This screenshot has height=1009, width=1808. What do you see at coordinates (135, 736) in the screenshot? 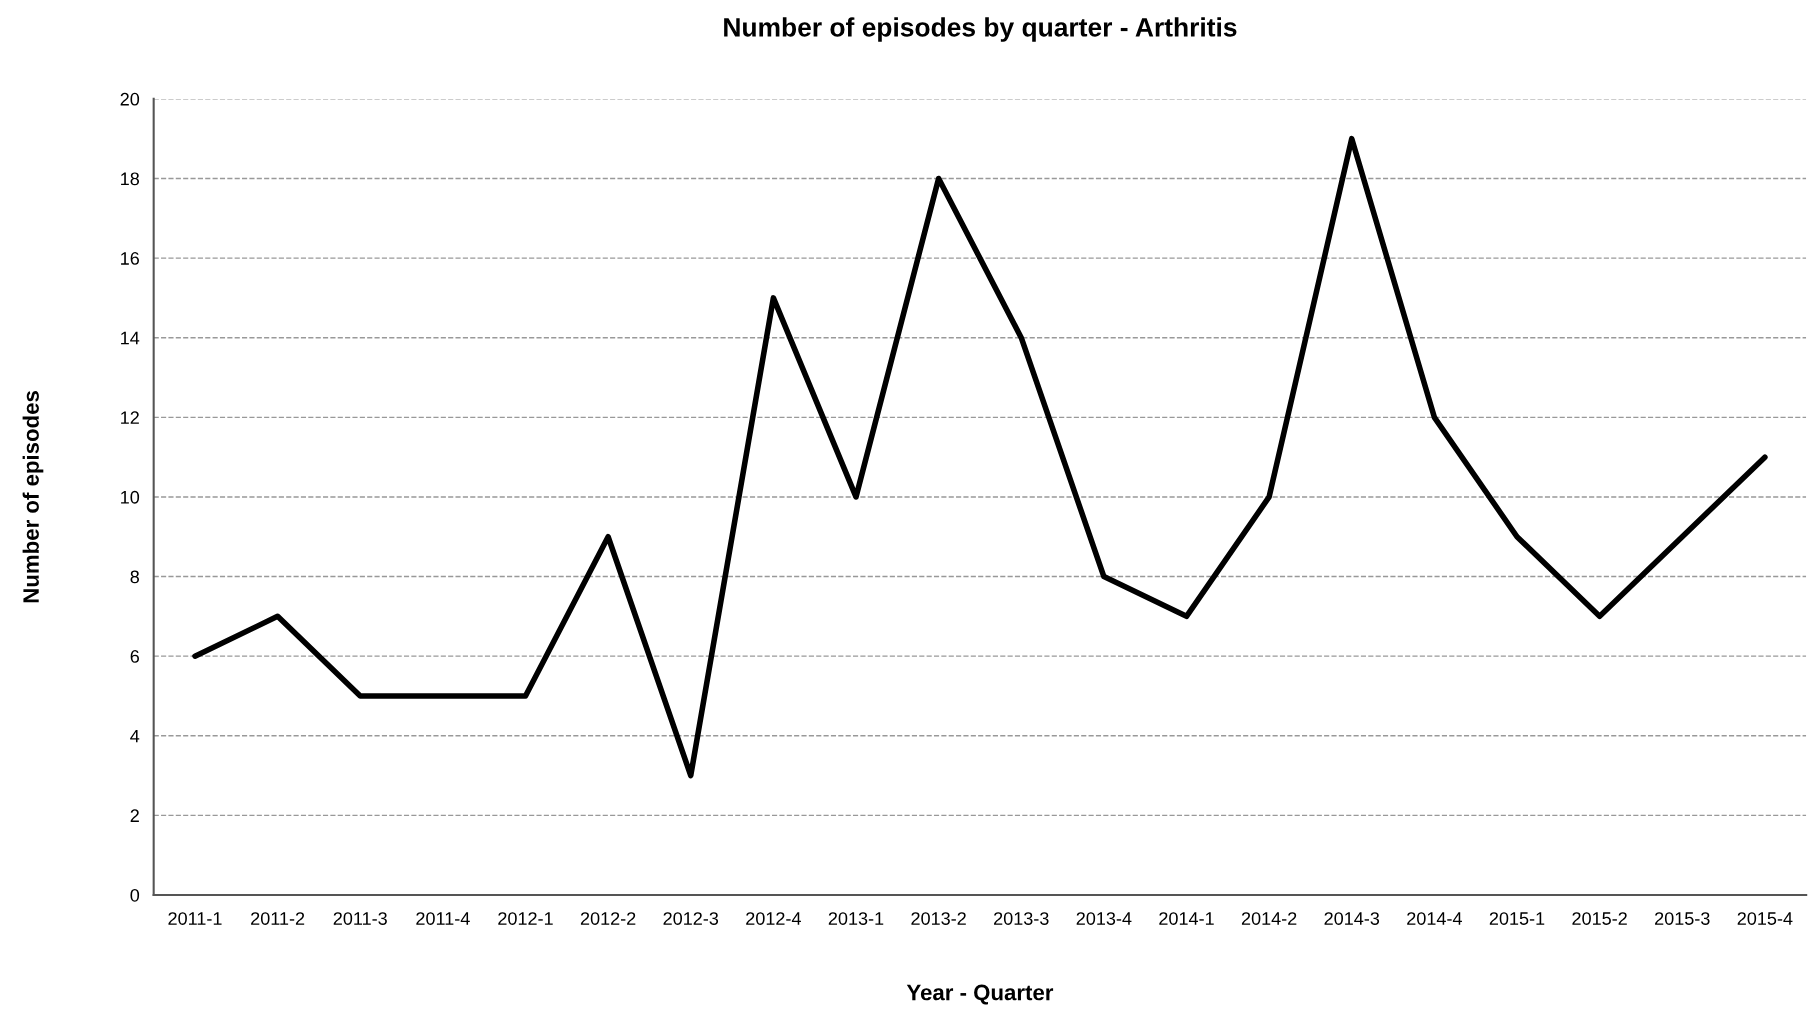
I see `y-tick-label: 4` at bounding box center [135, 736].